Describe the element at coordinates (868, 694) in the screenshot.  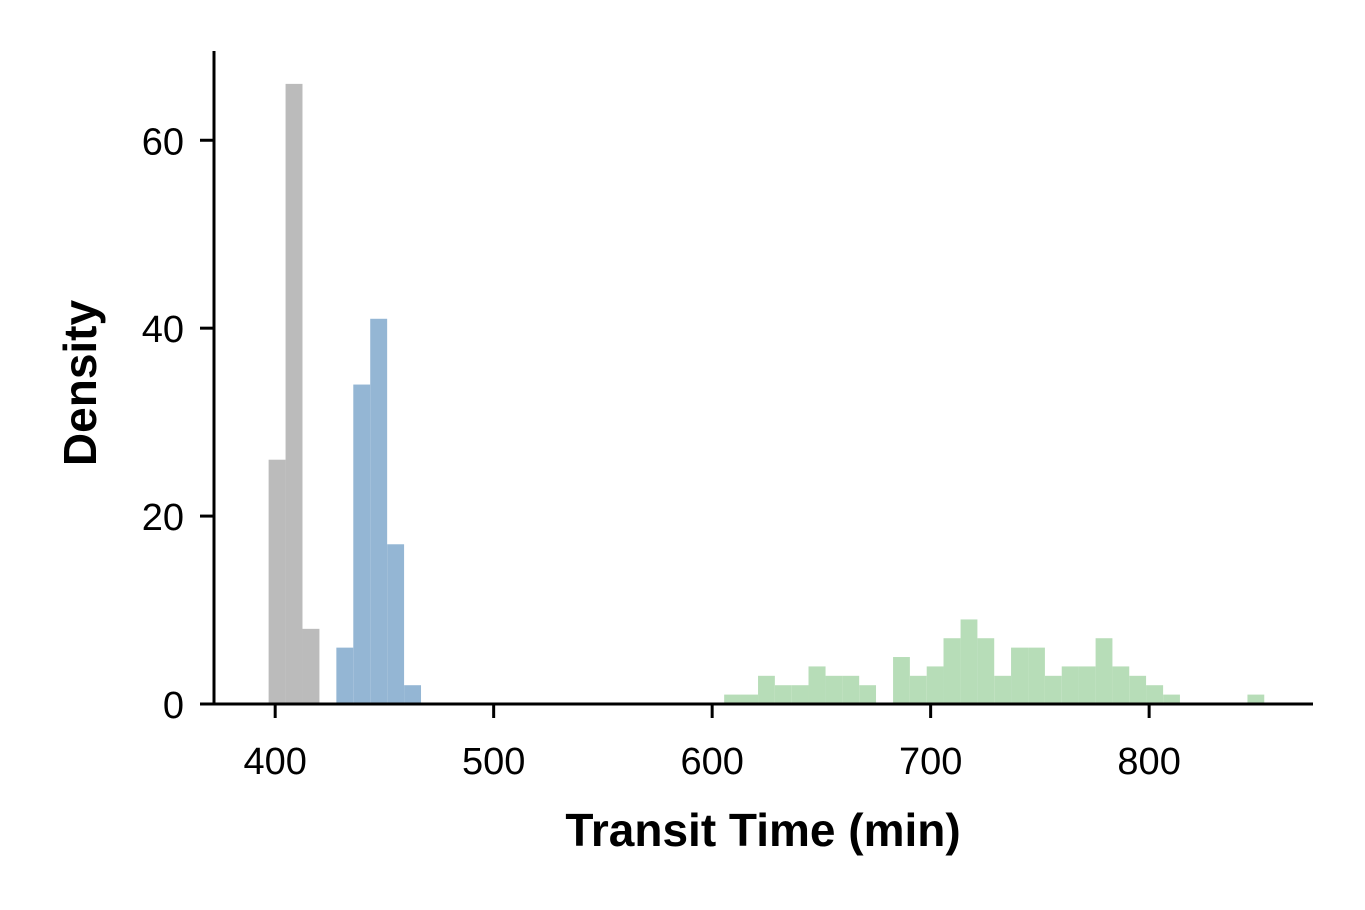
I see `histogram-bar-series3-bin9` at that location.